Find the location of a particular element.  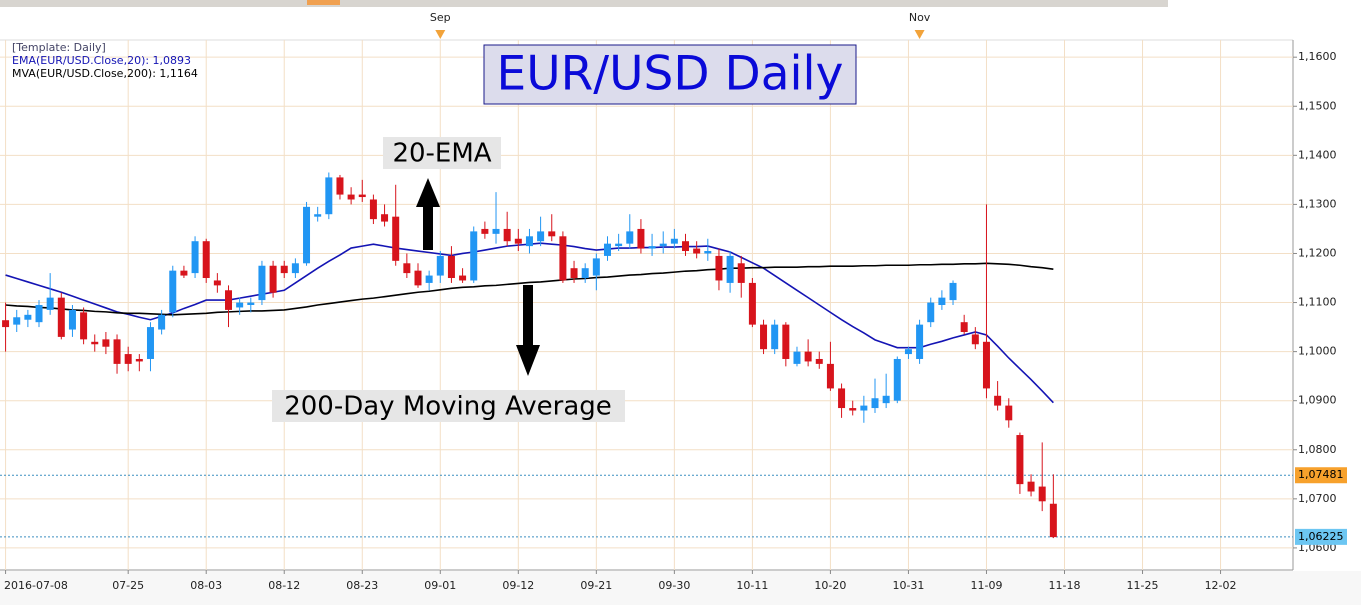

annotation: 200-Day Moving Average is located at coordinates (448, 407).